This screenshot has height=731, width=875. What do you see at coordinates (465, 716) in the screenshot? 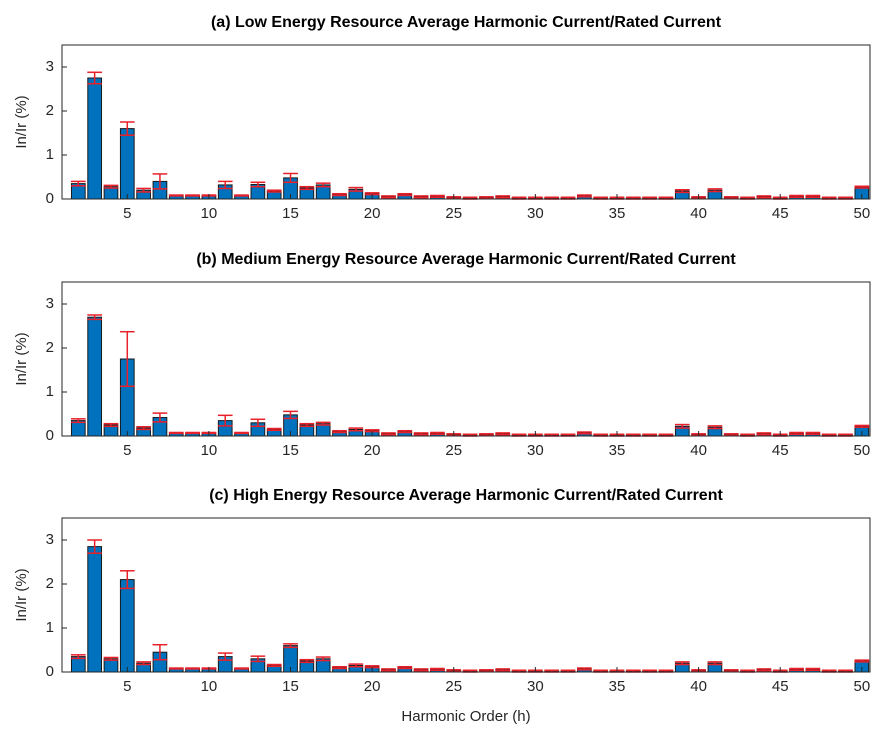
I see `x-axis-label: Harmonic Order (h)` at bounding box center [465, 716].